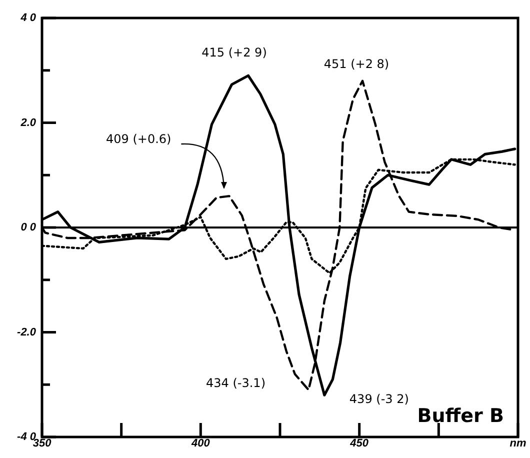 The width and height of the screenshot is (530, 458). What do you see at coordinates (139, 139) in the screenshot?
I see `annotation: 409 (+0.6)` at bounding box center [139, 139].